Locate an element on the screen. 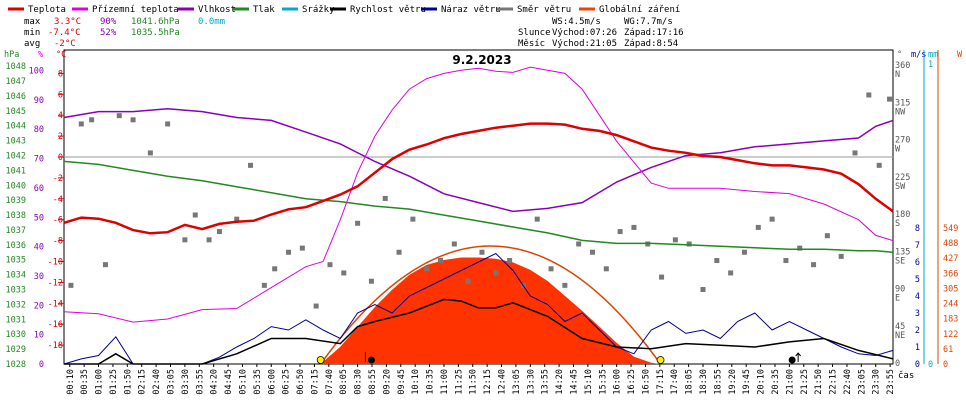 The height and width of the screenshot is (400, 966). time-tick-46: 19:20 is located at coordinates (733, 382).